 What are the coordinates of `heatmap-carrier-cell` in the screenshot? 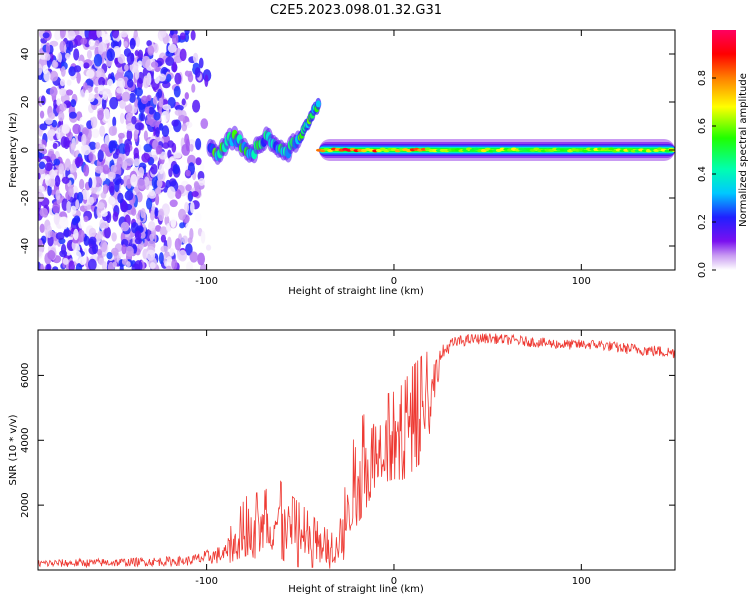 It's located at (611, 149).